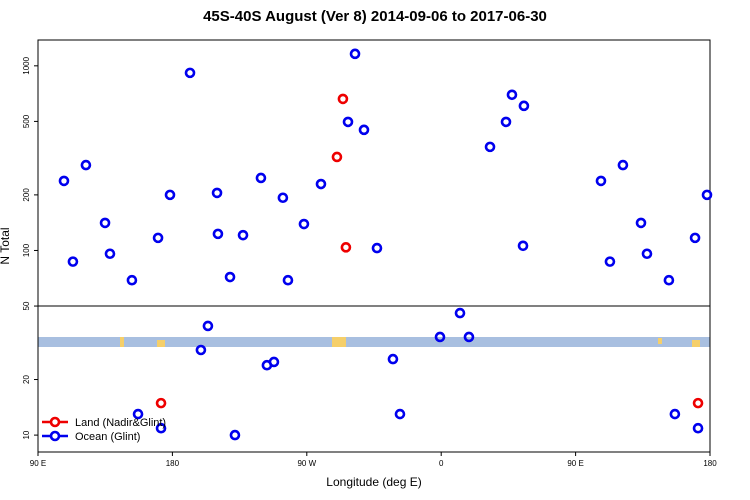 The width and height of the screenshot is (750, 500). I want to click on y-axis-label: N Total, so click(6, 245).